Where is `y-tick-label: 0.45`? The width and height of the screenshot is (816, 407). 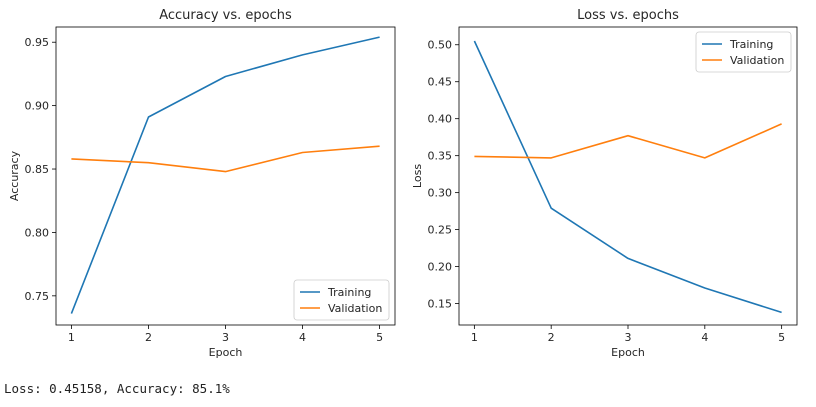
y-tick-label: 0.45 is located at coordinates (440, 82).